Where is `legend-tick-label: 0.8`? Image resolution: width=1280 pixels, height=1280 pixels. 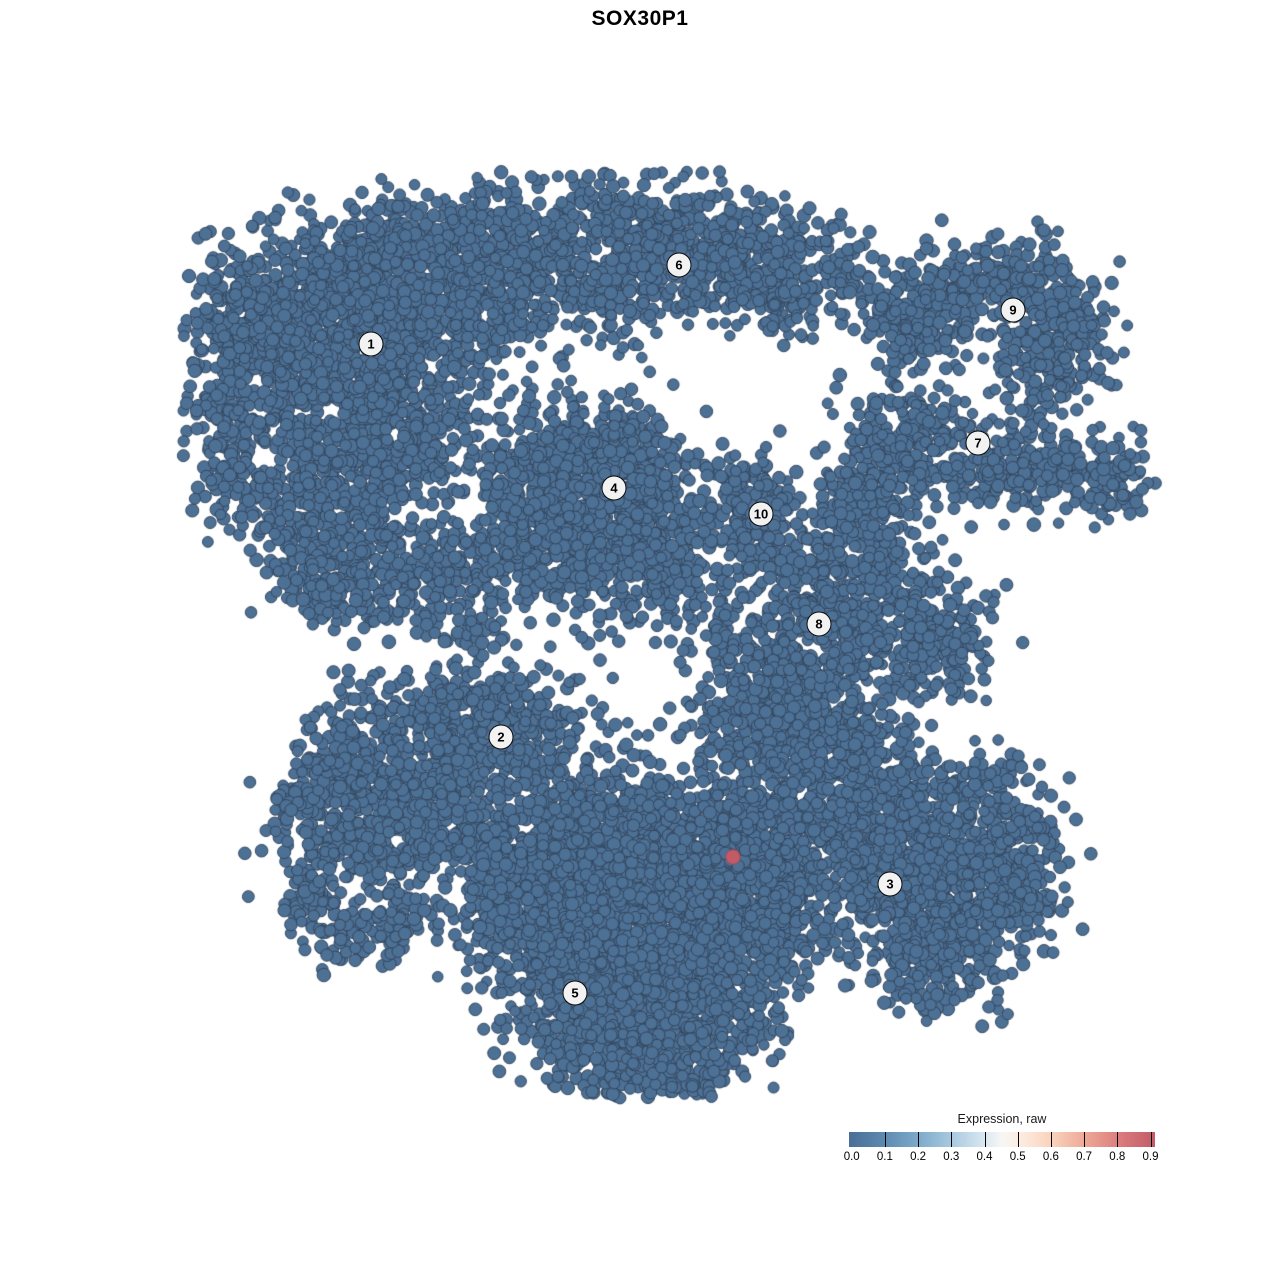
legend-tick-label: 0.8 is located at coordinates (1117, 1157).